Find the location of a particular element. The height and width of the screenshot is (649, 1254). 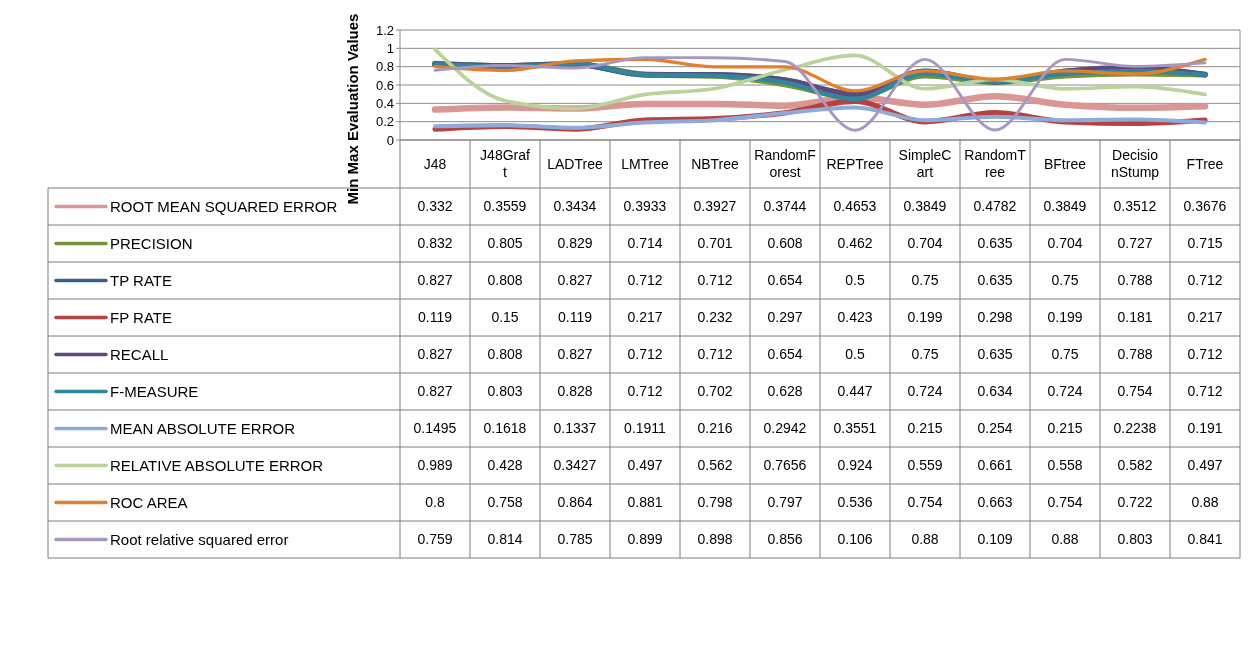

data-label: 0.254 is located at coordinates (995, 428).